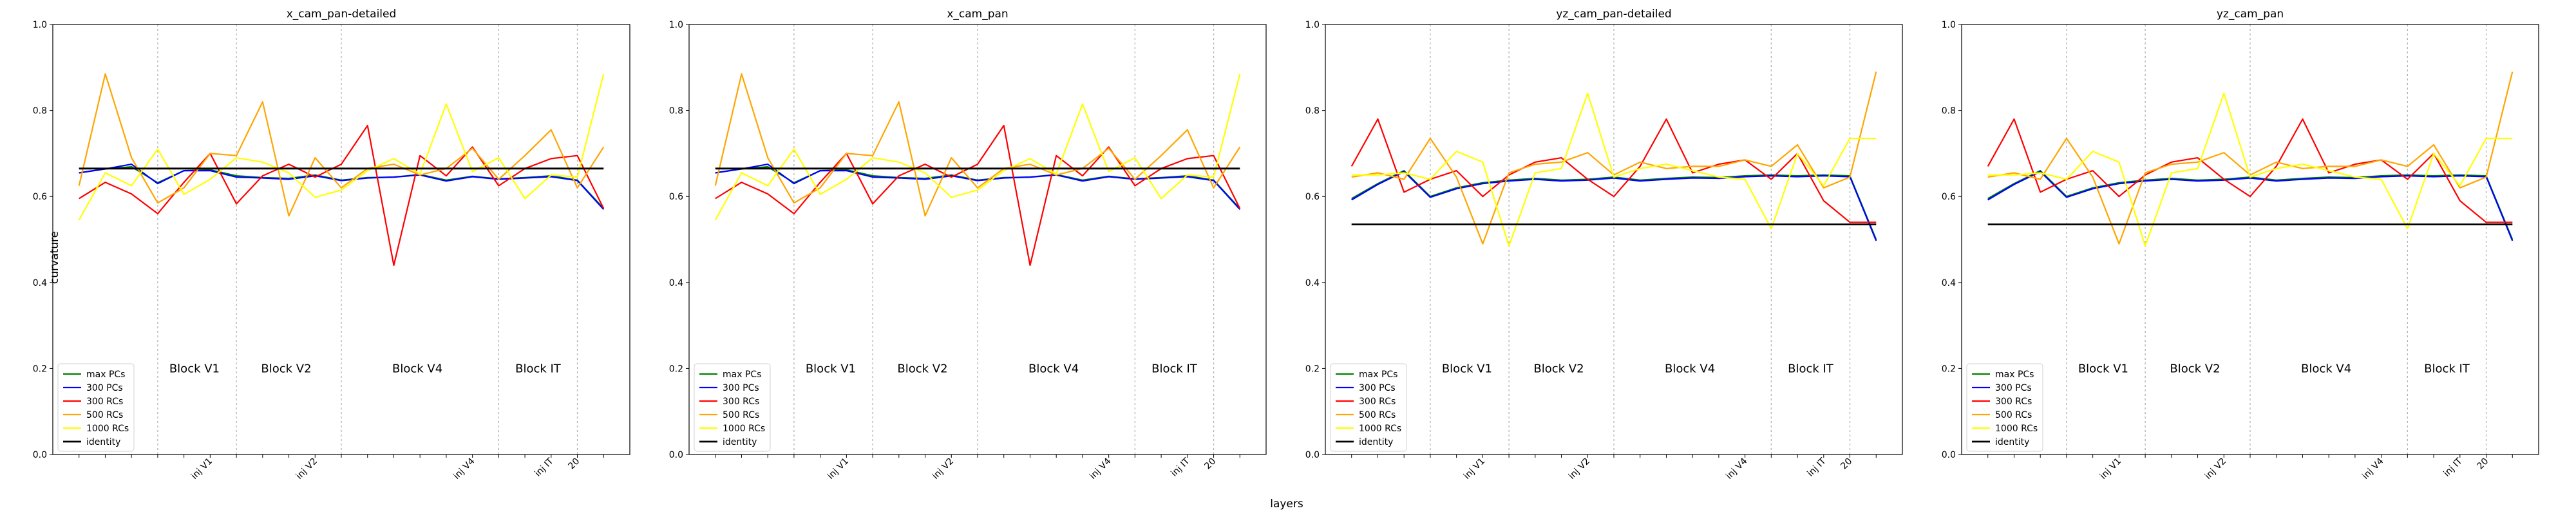  Describe the element at coordinates (2250, 15) in the screenshot. I see `panel-title: yz_cam_pan` at that location.